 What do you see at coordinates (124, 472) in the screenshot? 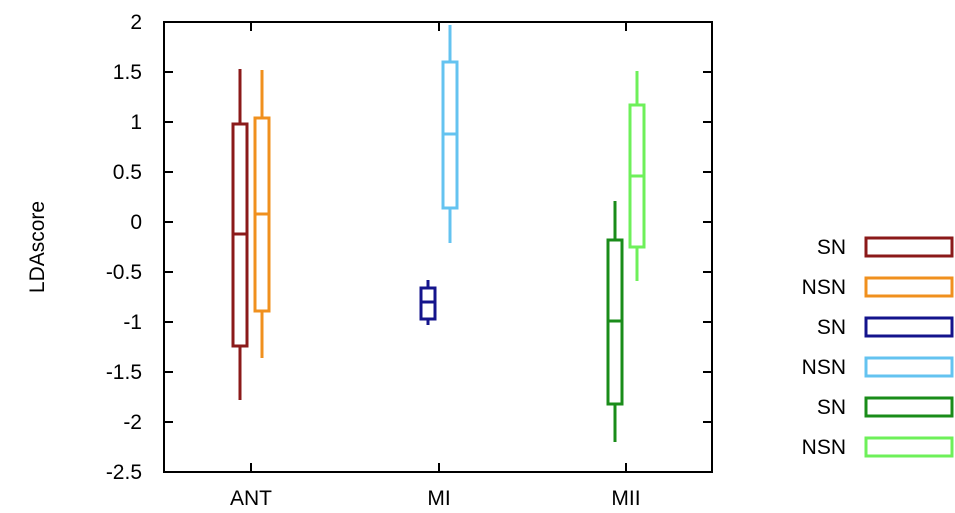
I see `y-tick-label: -2.5` at bounding box center [124, 472].